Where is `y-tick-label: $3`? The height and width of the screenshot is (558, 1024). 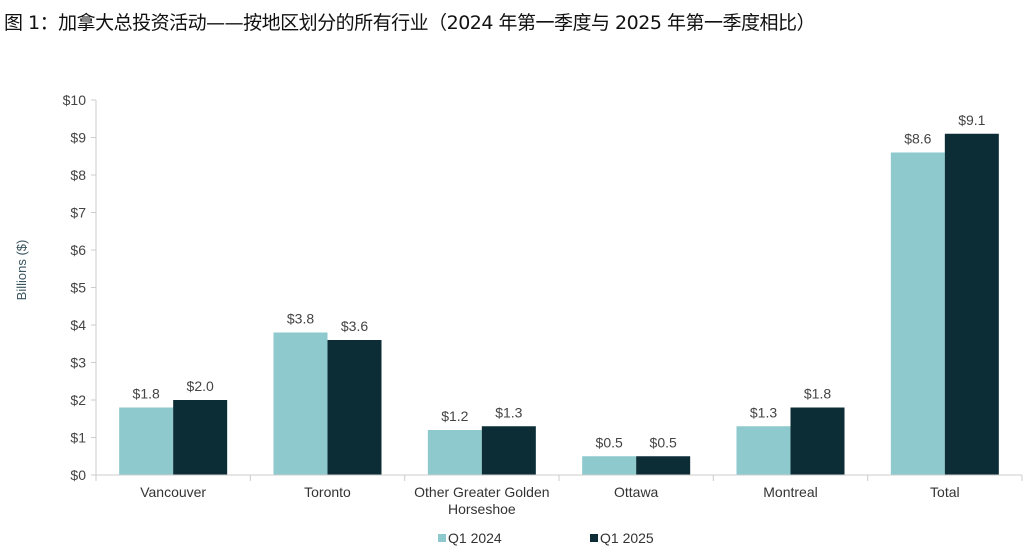
y-tick-label: $3 is located at coordinates (78, 363).